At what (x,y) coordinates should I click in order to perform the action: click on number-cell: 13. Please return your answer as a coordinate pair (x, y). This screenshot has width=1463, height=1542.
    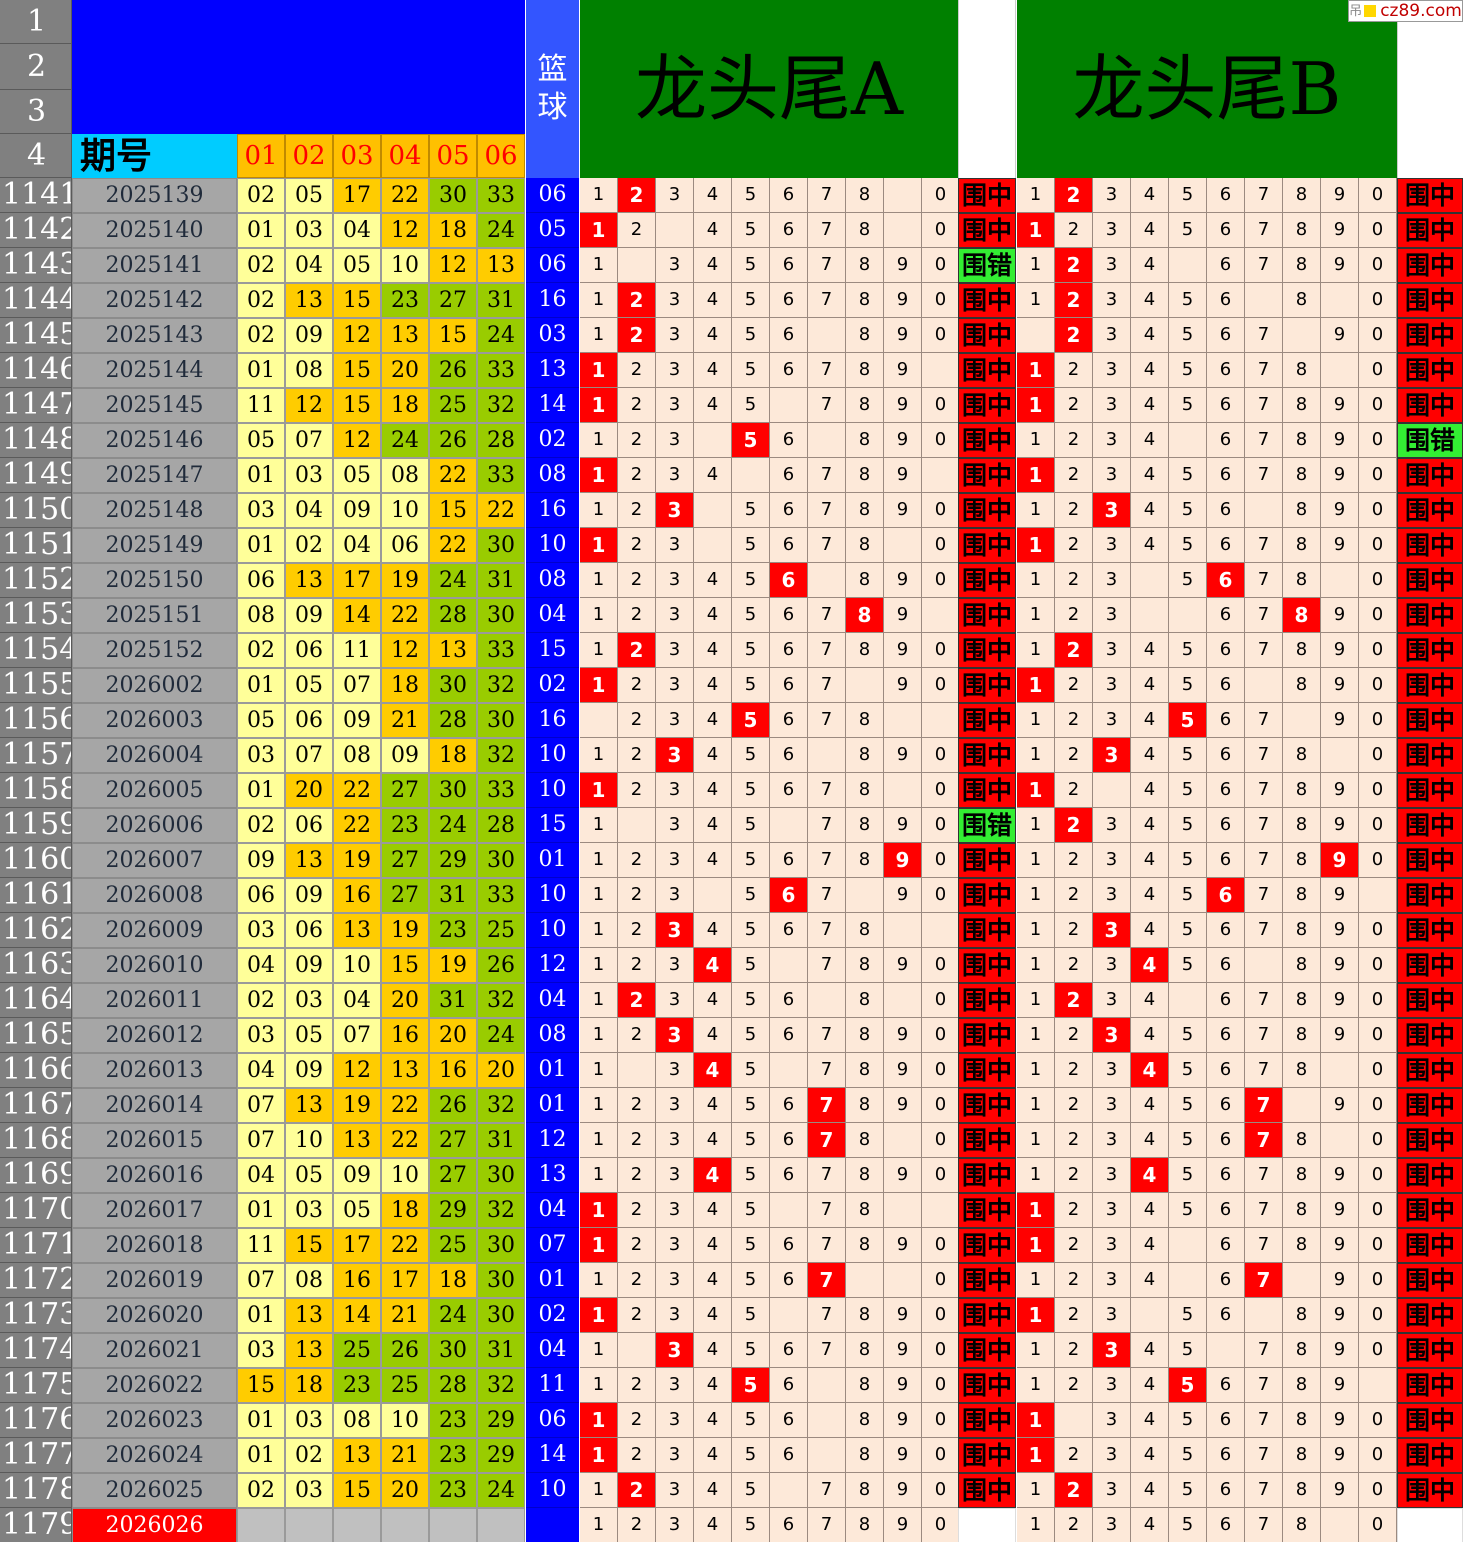
    Looking at the image, I should click on (357, 1140).